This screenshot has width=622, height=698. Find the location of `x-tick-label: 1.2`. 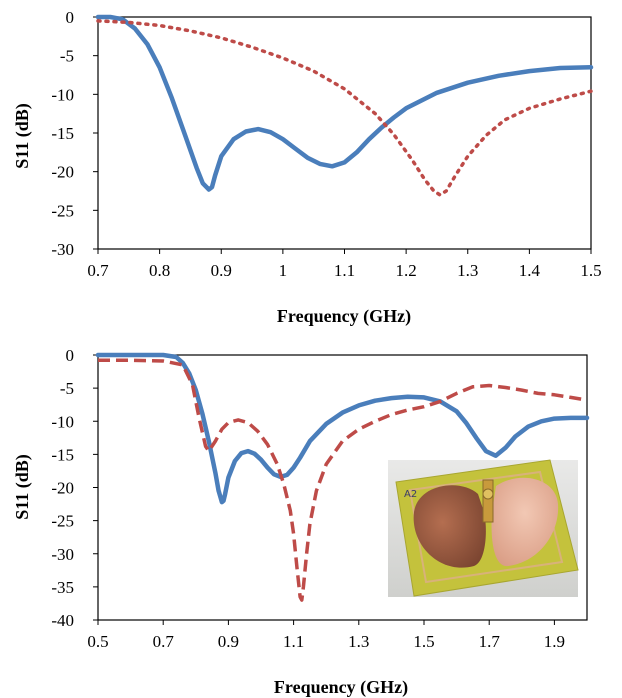

x-tick-label: 1.2 is located at coordinates (406, 270).